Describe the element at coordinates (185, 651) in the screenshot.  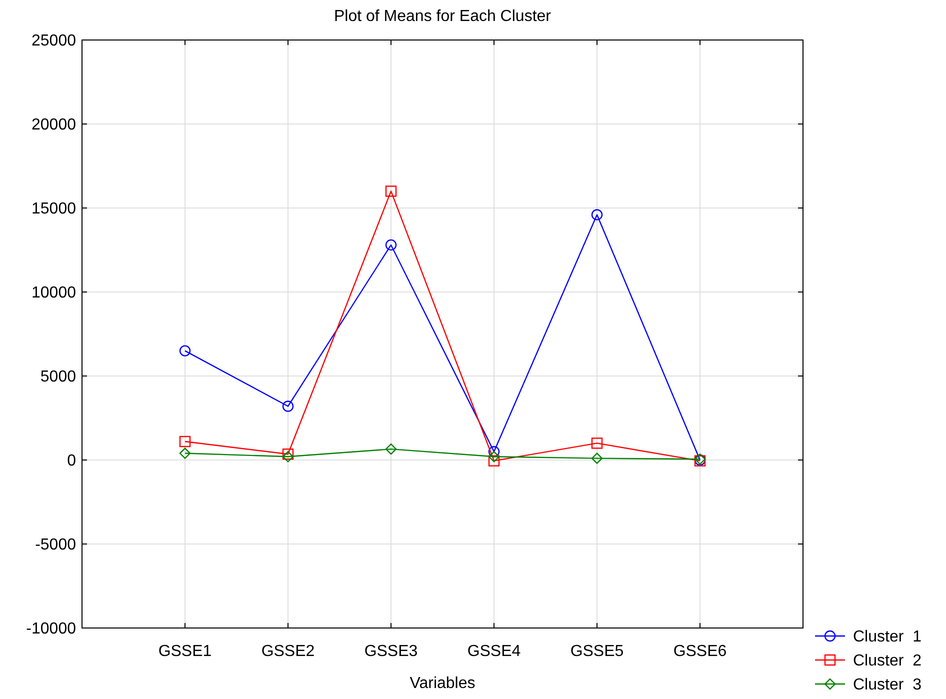
I see `x-tick-label: GSSE1` at that location.